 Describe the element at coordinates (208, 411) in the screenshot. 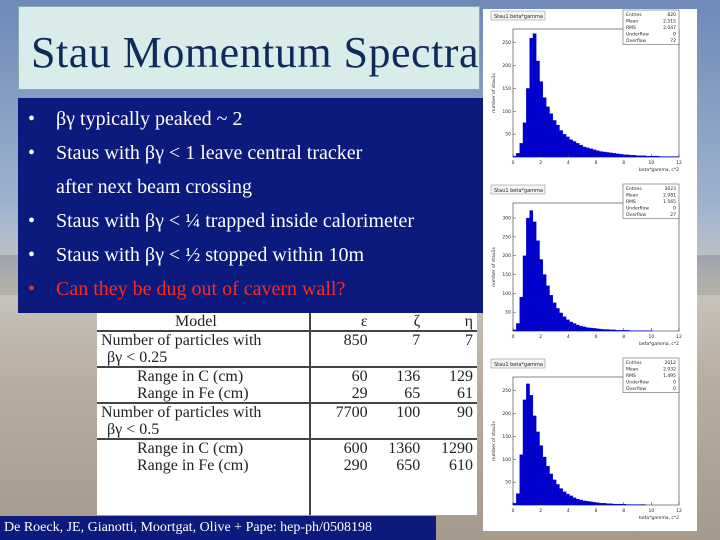

I see `table-cell: Number of particles with` at that location.